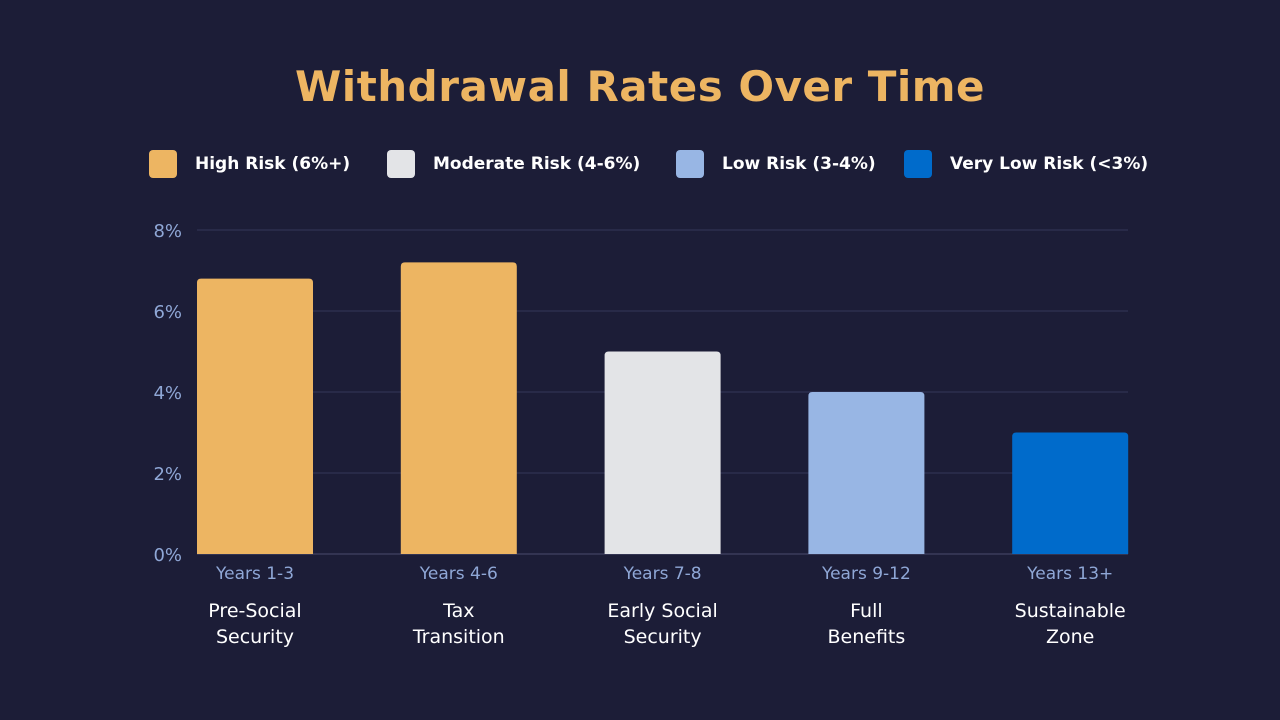 The image size is (1280, 720). Describe the element at coordinates (662, 611) in the screenshot. I see `x-subcategory-label: Early Social` at that location.